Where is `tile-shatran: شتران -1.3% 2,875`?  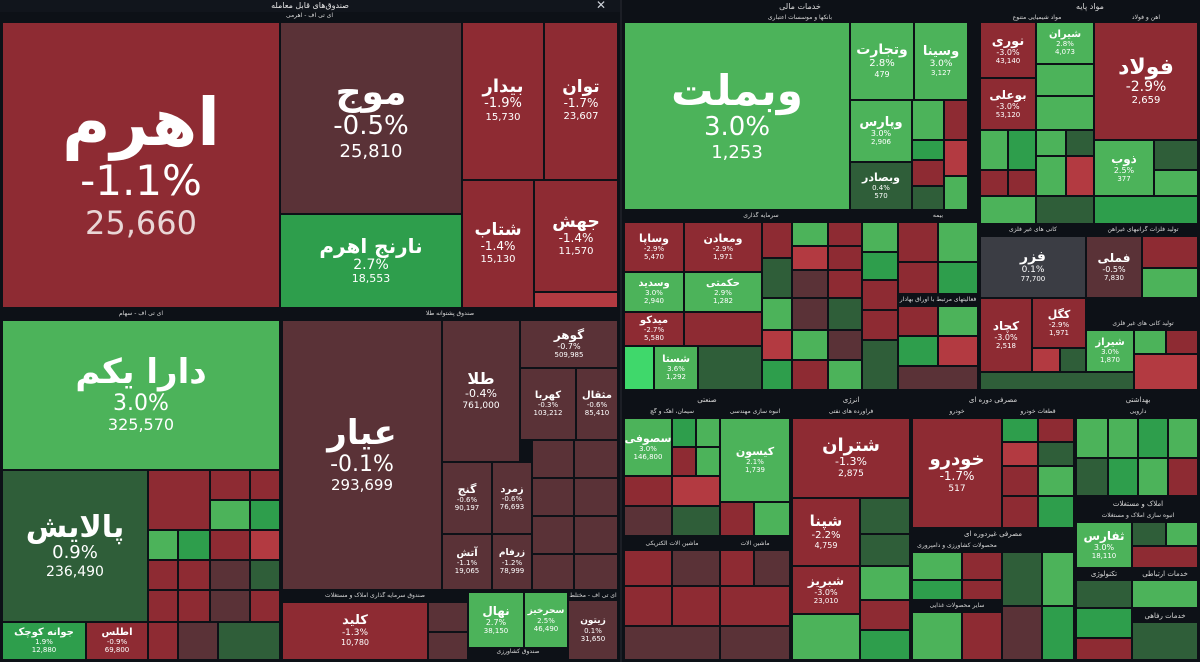
tile-shatran: شتران -1.3% 2,875 is located at coordinates (851, 458).